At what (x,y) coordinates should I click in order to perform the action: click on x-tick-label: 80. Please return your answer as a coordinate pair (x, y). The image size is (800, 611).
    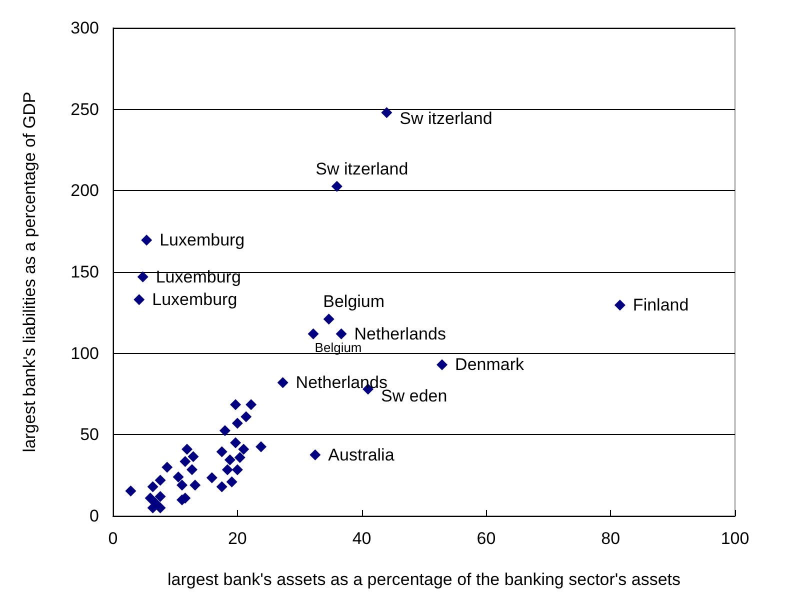
    Looking at the image, I should click on (610, 538).